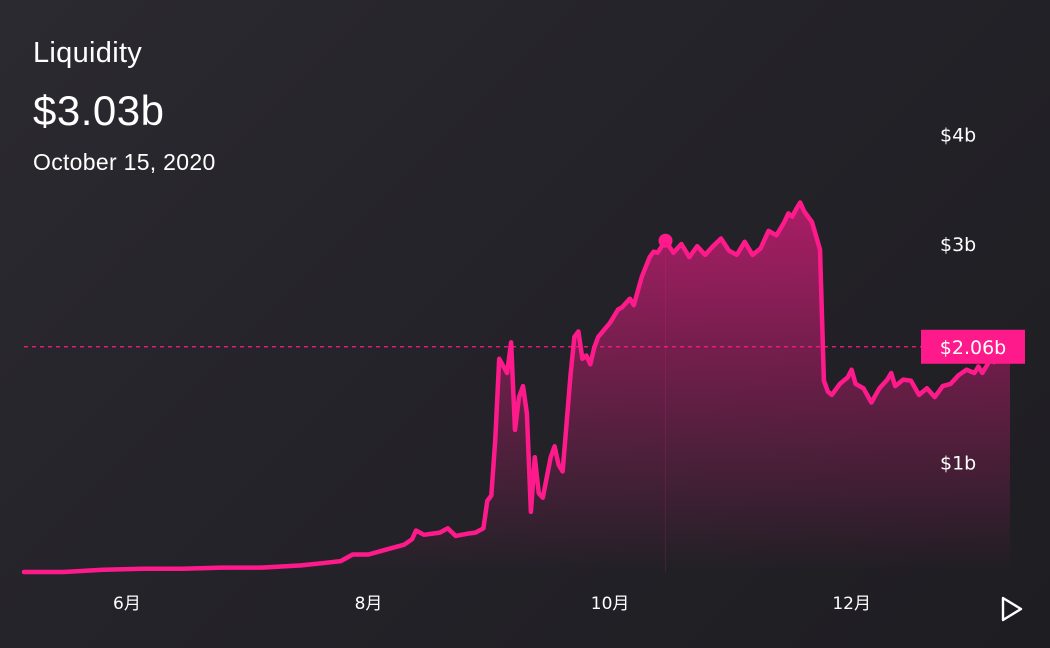 The image size is (1050, 648). I want to click on current-value-label: $2.06b, so click(973, 348).